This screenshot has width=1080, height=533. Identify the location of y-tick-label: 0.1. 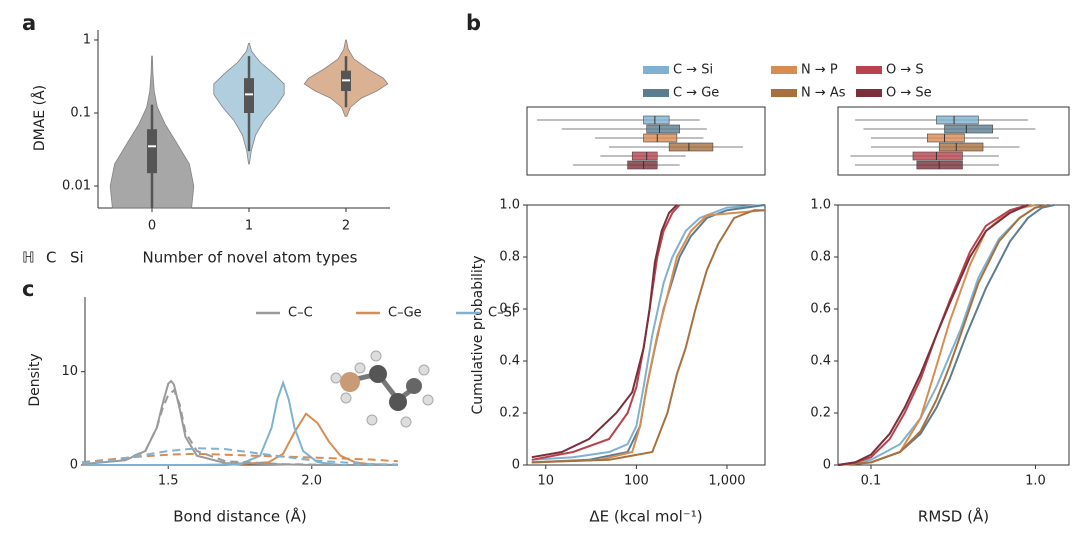
(80, 113).